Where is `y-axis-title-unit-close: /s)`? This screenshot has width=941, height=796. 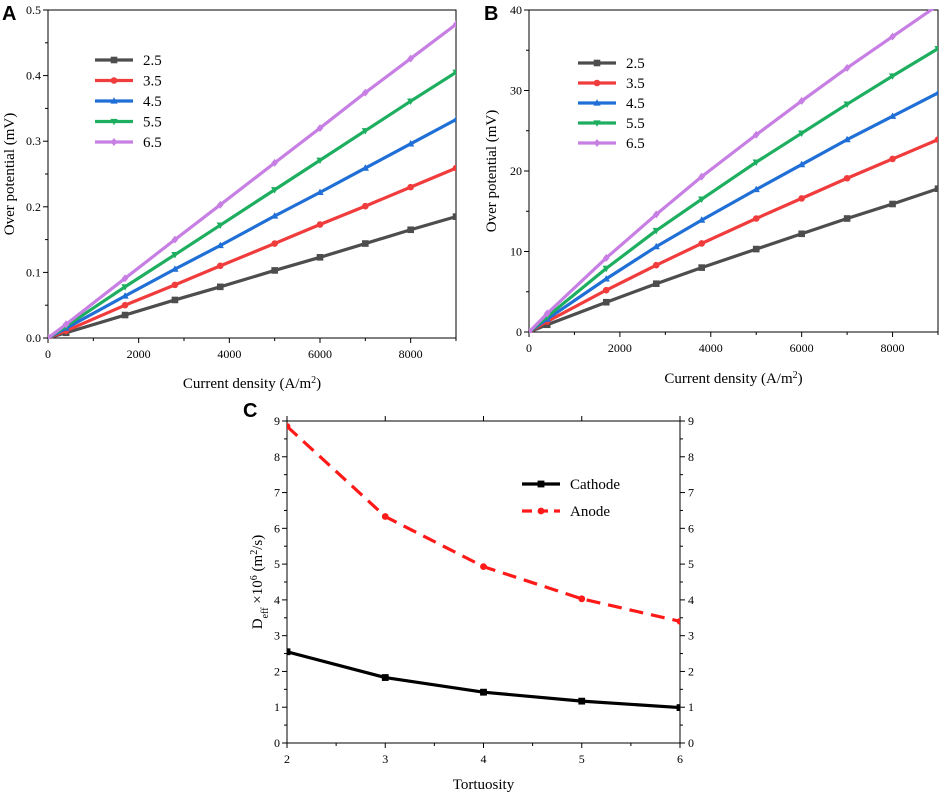 y-axis-title-unit-close: /s) is located at coordinates (258, 542).